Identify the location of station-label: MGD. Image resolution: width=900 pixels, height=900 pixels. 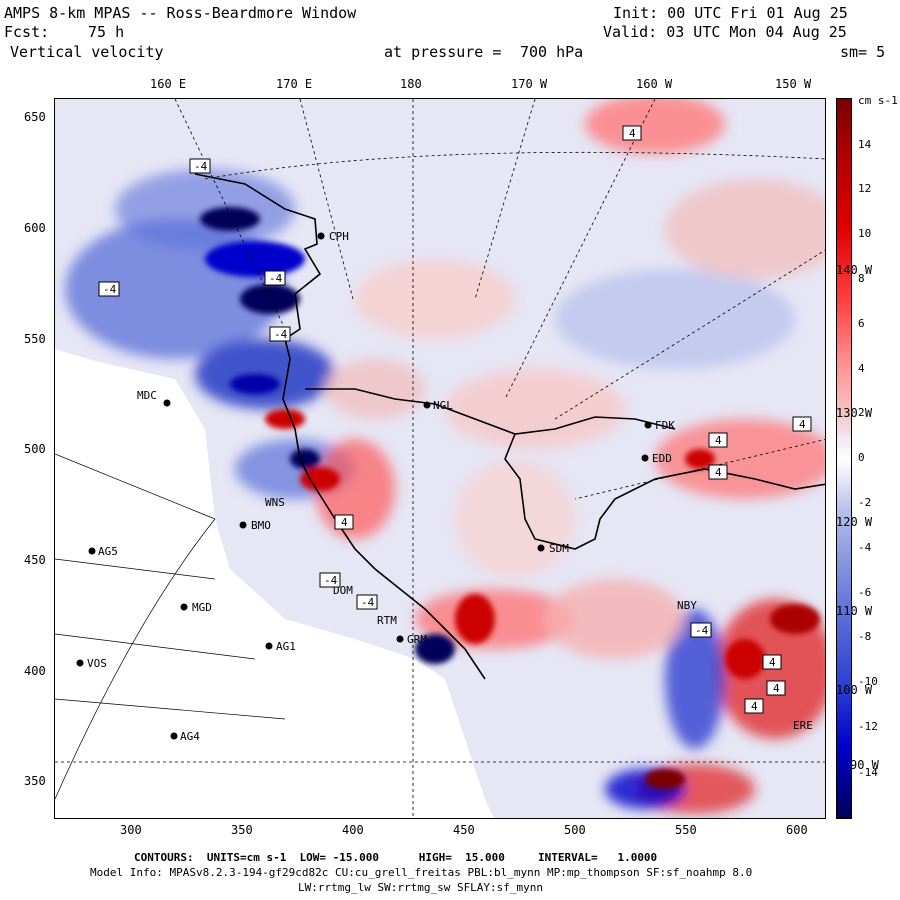
(202, 607).